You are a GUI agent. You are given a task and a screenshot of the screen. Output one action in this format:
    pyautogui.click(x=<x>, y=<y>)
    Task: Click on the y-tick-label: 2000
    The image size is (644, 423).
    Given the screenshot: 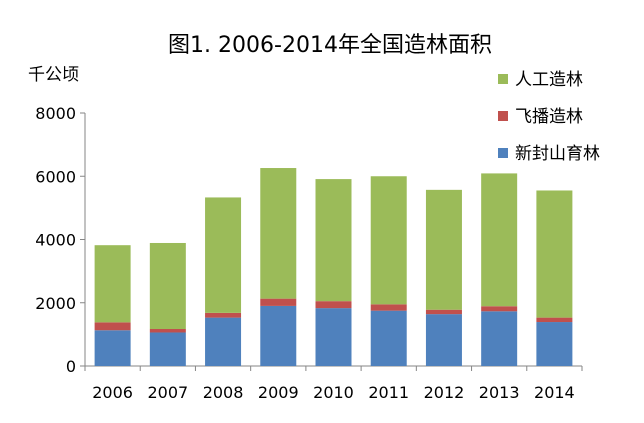 What is the action you would take?
    pyautogui.click(x=55, y=303)
    